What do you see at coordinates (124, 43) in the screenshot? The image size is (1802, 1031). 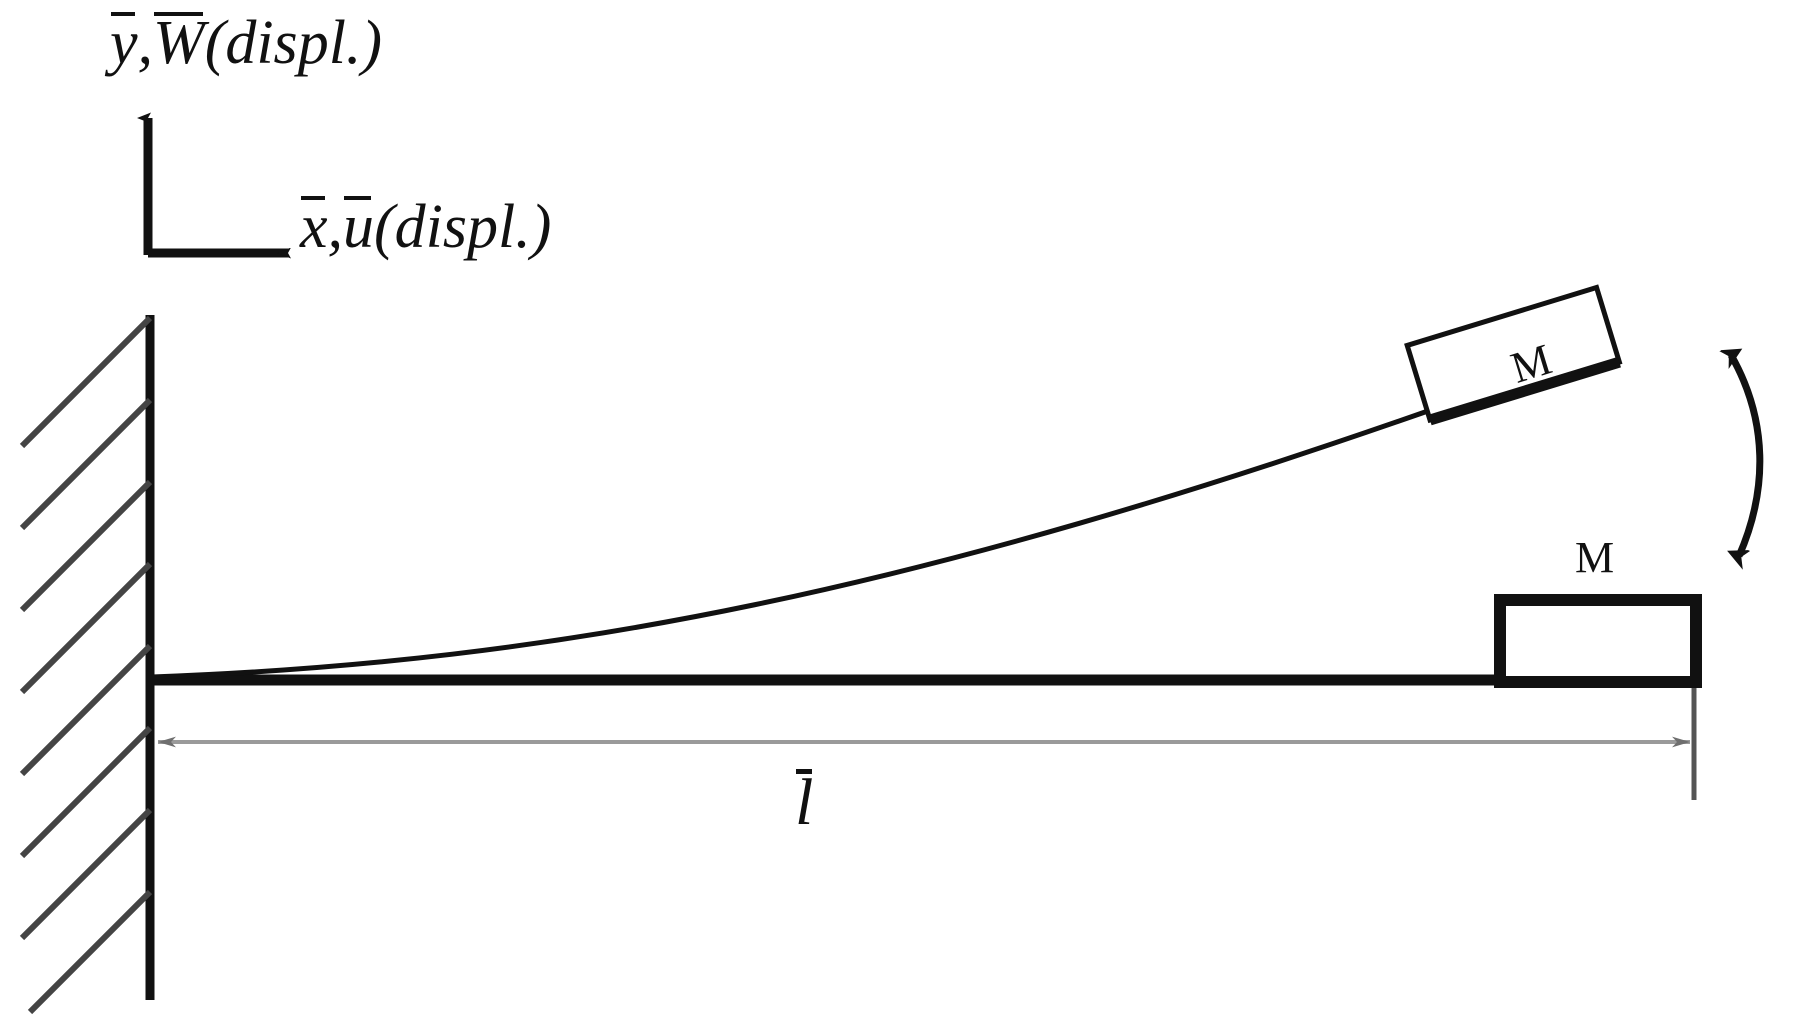 I see `y-symbol-overbar: y` at bounding box center [124, 43].